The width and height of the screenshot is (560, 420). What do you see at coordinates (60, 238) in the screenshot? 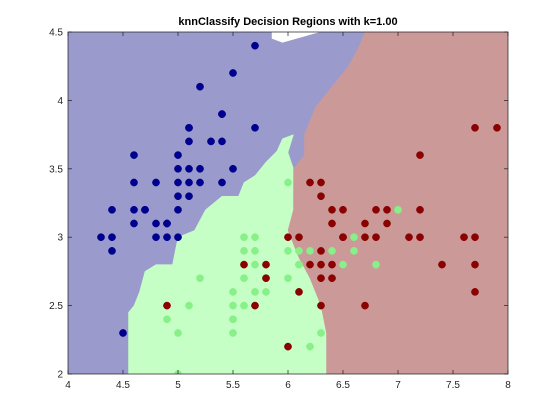
I see `y-tick-label: 3` at bounding box center [60, 238].